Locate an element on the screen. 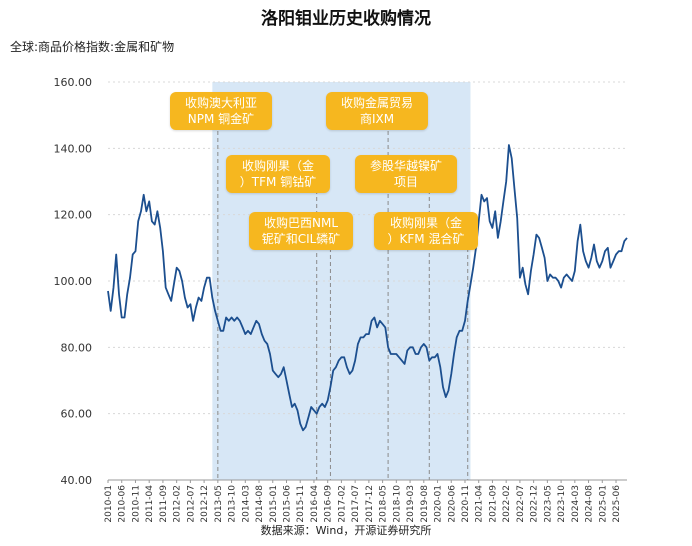  x-tick-label: 2010-11 is located at coordinates (136, 504).